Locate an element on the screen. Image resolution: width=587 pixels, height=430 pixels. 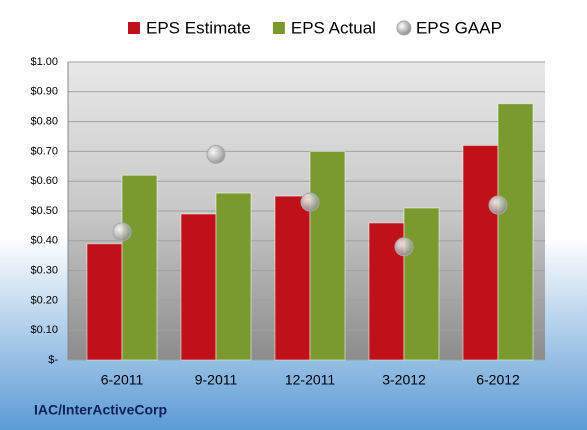
legend-label: EPS Actual is located at coordinates (333, 27).